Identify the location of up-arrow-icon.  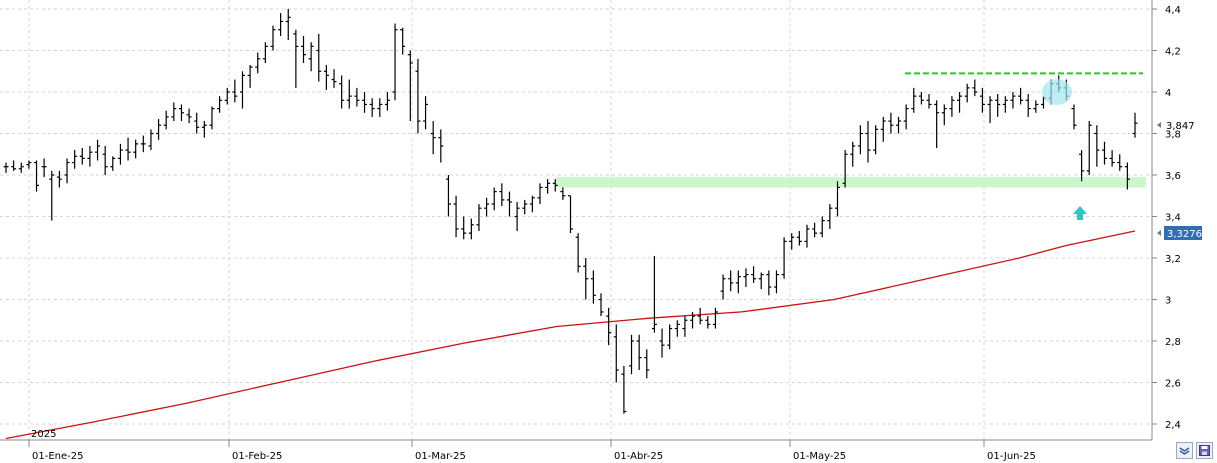
(1080, 213).